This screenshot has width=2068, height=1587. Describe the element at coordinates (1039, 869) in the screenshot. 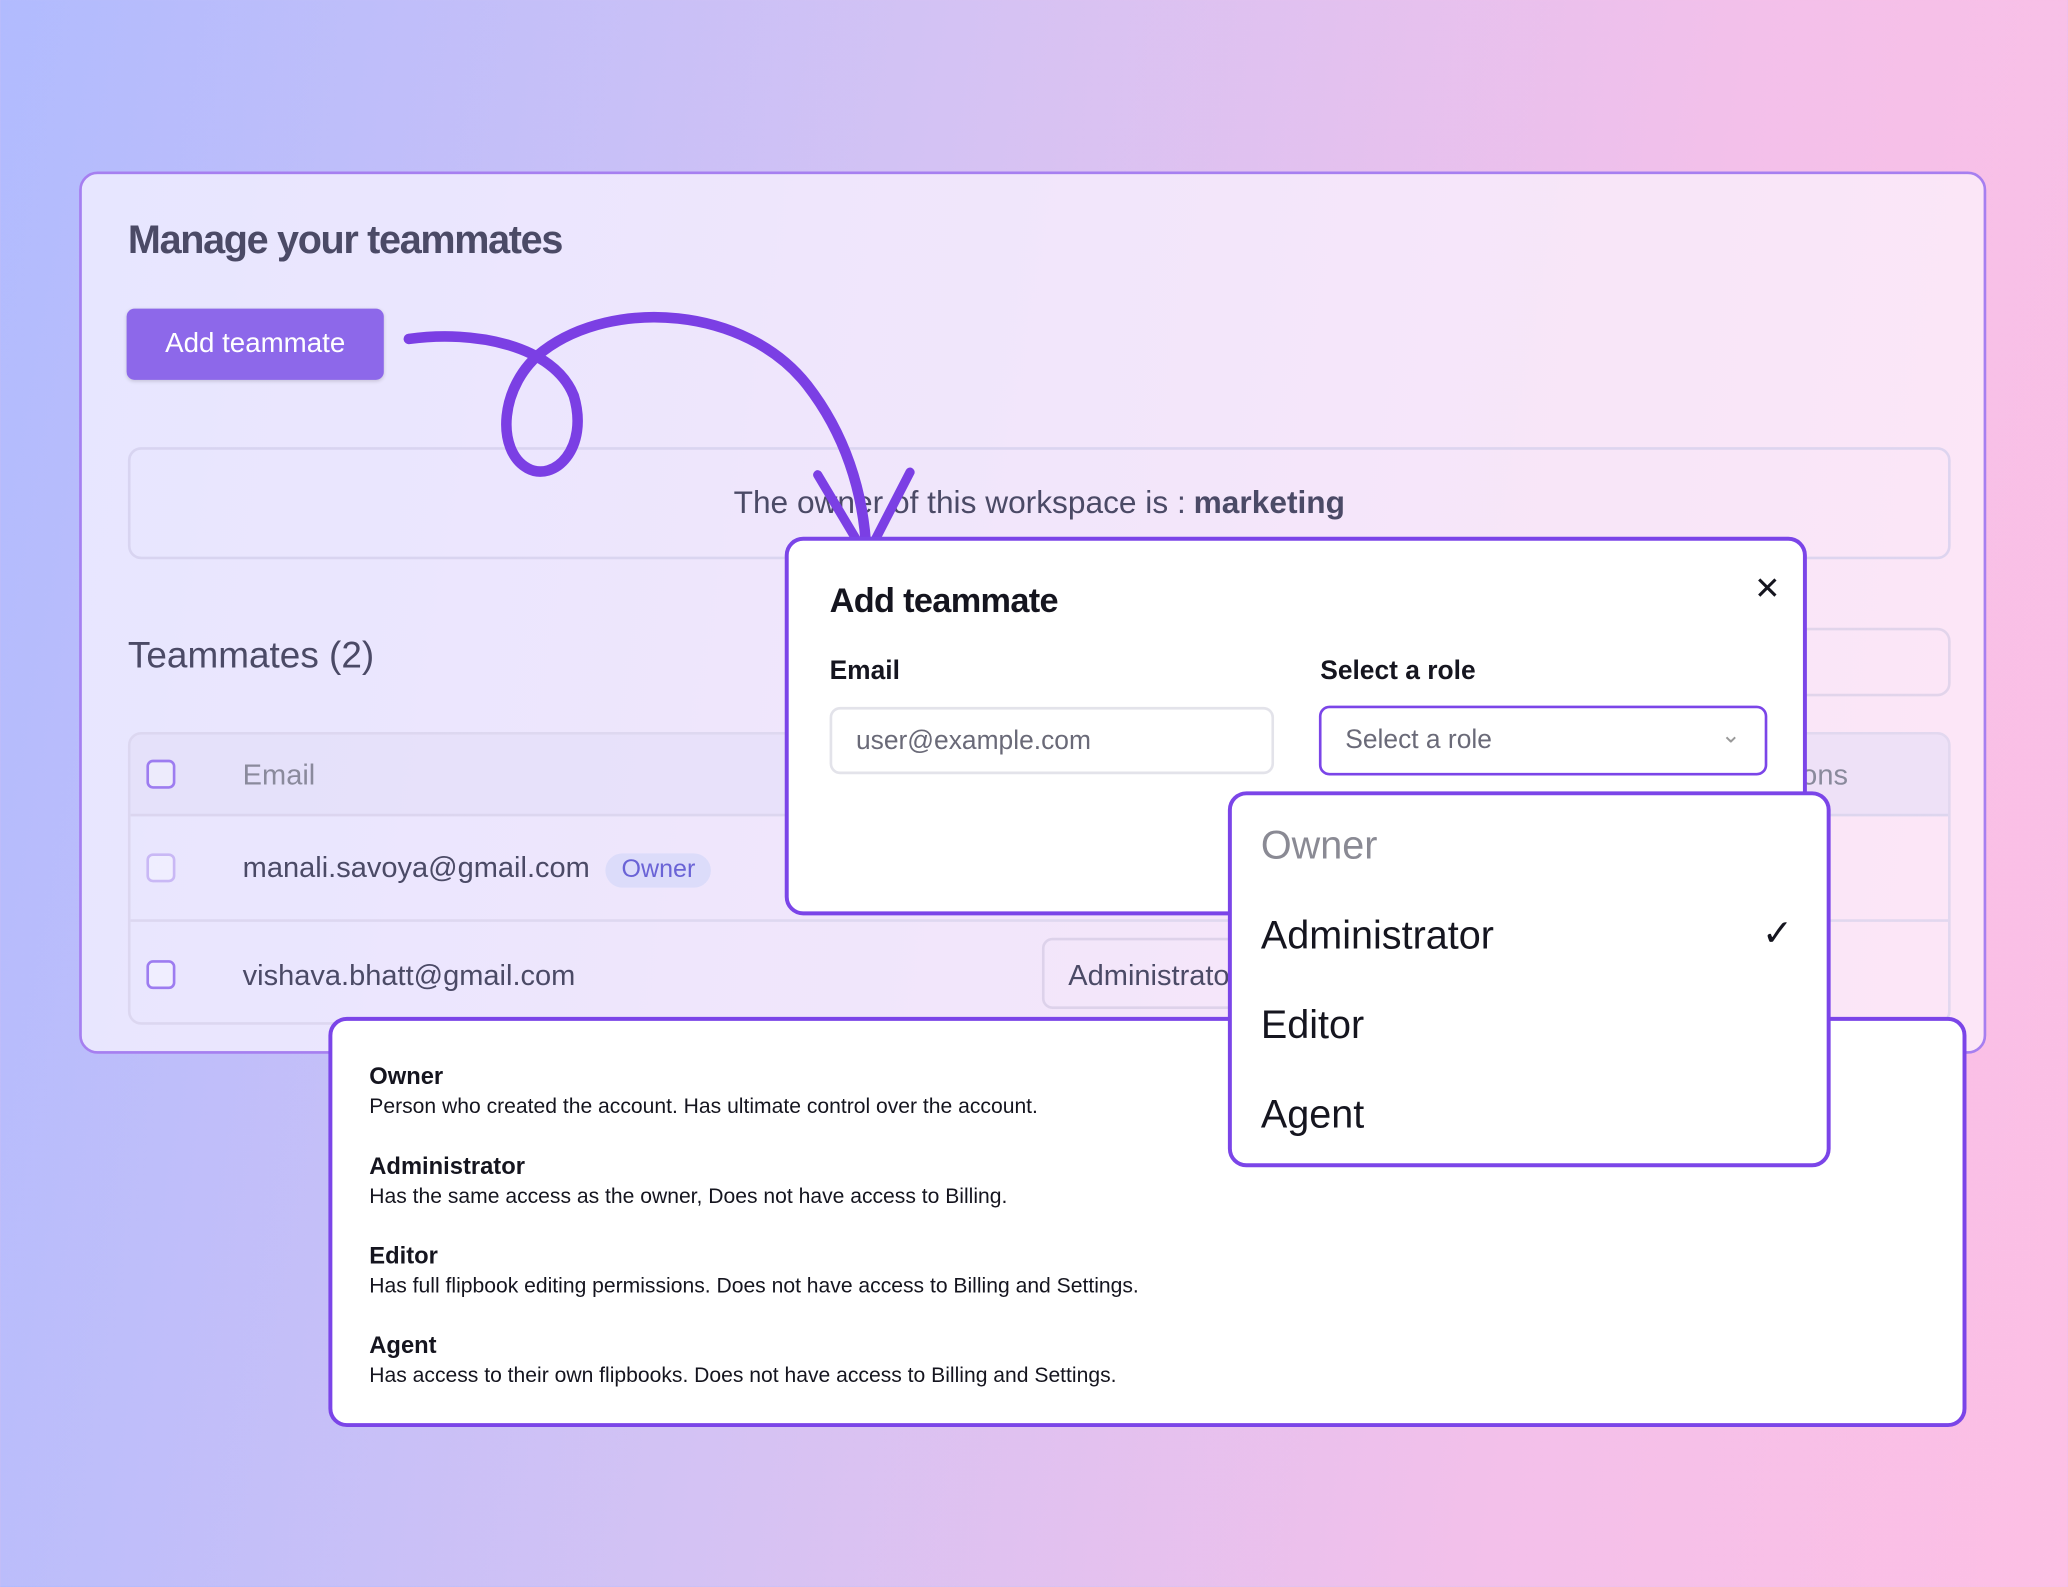

I see `table-row: manali.savoya@gmail.com Owner` at that location.